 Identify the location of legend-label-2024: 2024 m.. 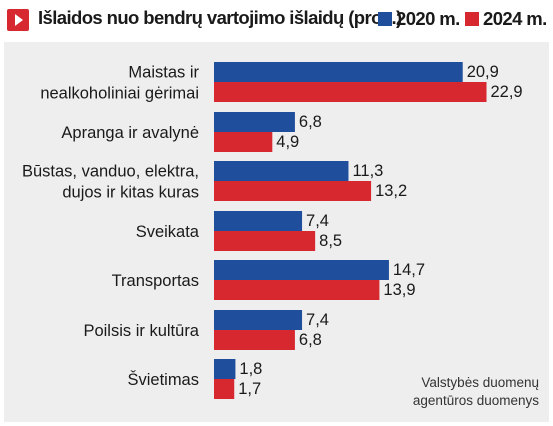
(515, 18).